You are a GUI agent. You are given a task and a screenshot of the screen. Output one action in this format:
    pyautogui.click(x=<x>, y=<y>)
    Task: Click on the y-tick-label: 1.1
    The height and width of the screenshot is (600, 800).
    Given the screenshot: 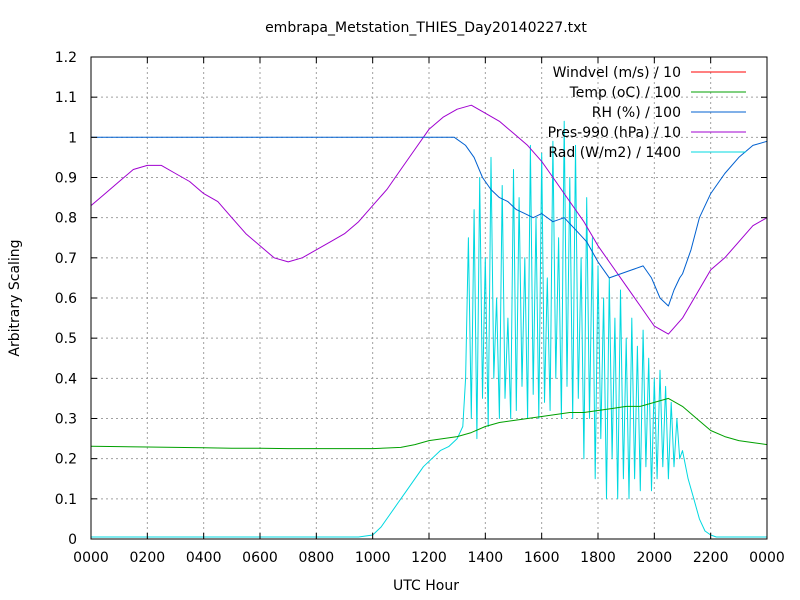 What is the action you would take?
    pyautogui.click(x=66, y=98)
    